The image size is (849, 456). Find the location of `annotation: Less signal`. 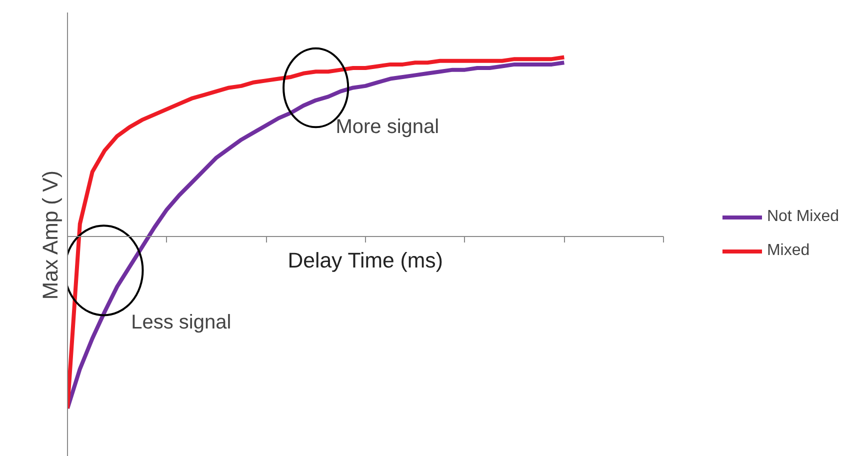

annotation: Less signal is located at coordinates (181, 322).